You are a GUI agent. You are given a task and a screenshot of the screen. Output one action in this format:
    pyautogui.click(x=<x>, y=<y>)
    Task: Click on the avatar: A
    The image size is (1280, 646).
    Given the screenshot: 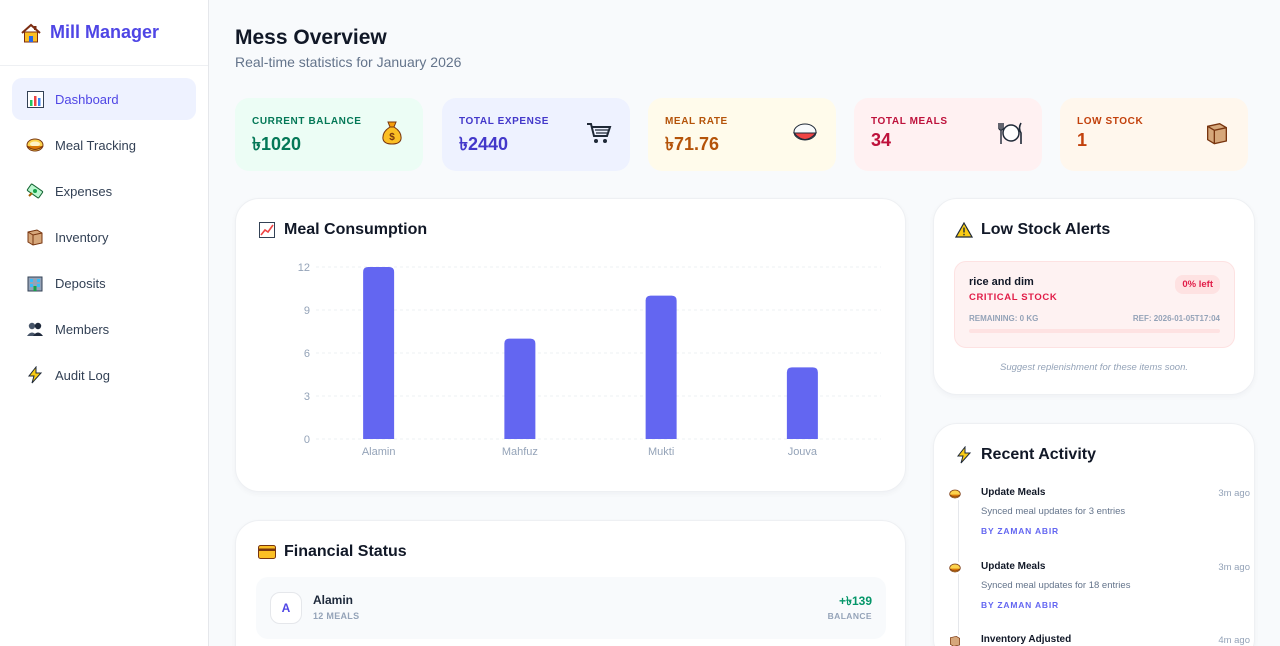 What is the action you would take?
    pyautogui.click(x=286, y=608)
    